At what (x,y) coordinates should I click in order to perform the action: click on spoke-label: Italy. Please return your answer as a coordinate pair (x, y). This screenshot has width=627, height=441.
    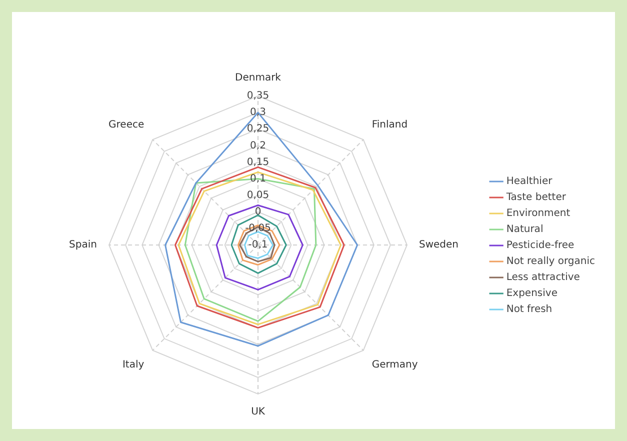
    Looking at the image, I should click on (133, 364).